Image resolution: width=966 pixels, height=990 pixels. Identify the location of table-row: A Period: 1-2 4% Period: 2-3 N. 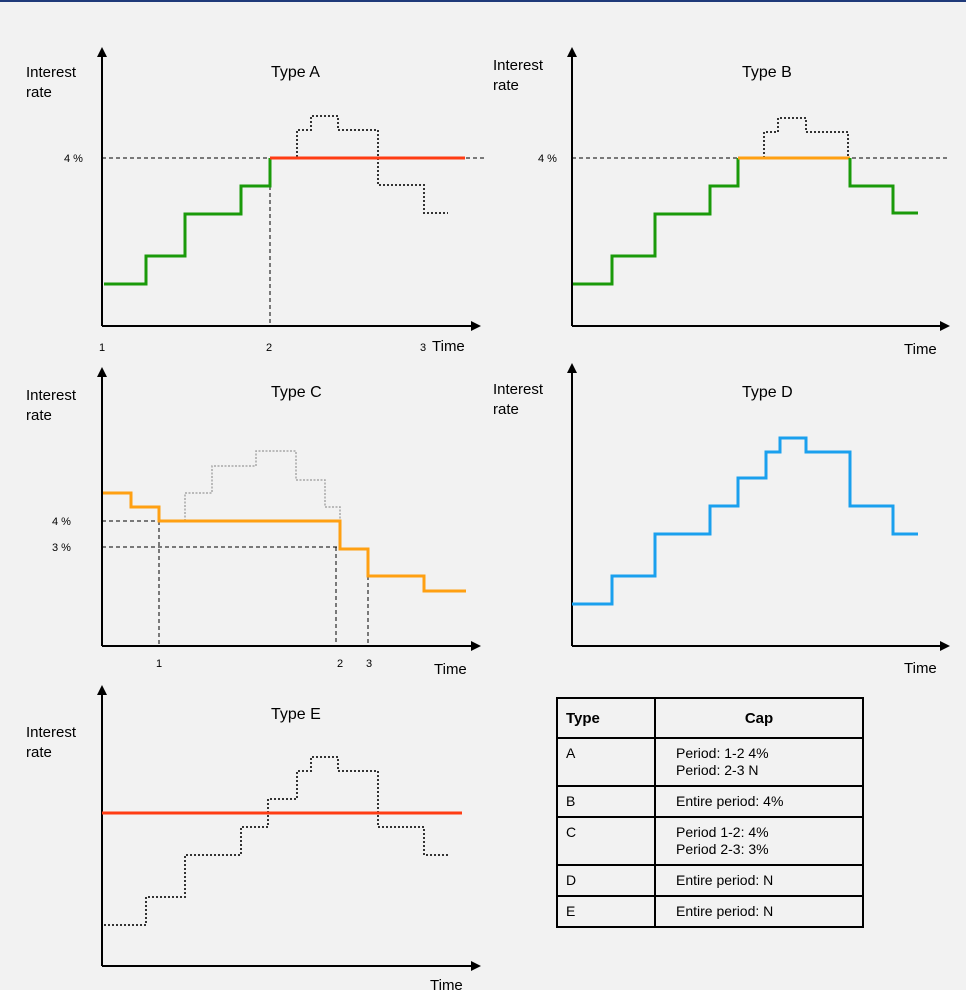
(710, 762).